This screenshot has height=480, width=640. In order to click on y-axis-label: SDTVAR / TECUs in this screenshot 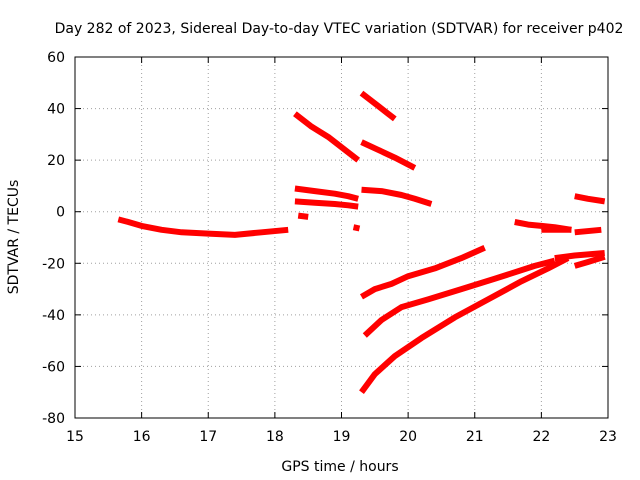, I will do `click(14, 237)`.